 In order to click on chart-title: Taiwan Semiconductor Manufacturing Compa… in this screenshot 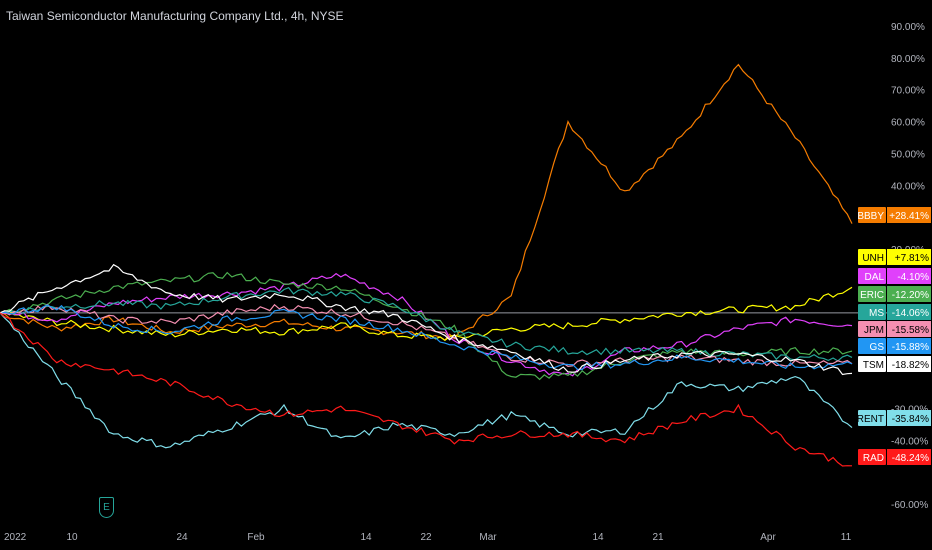, I will do `click(175, 16)`.